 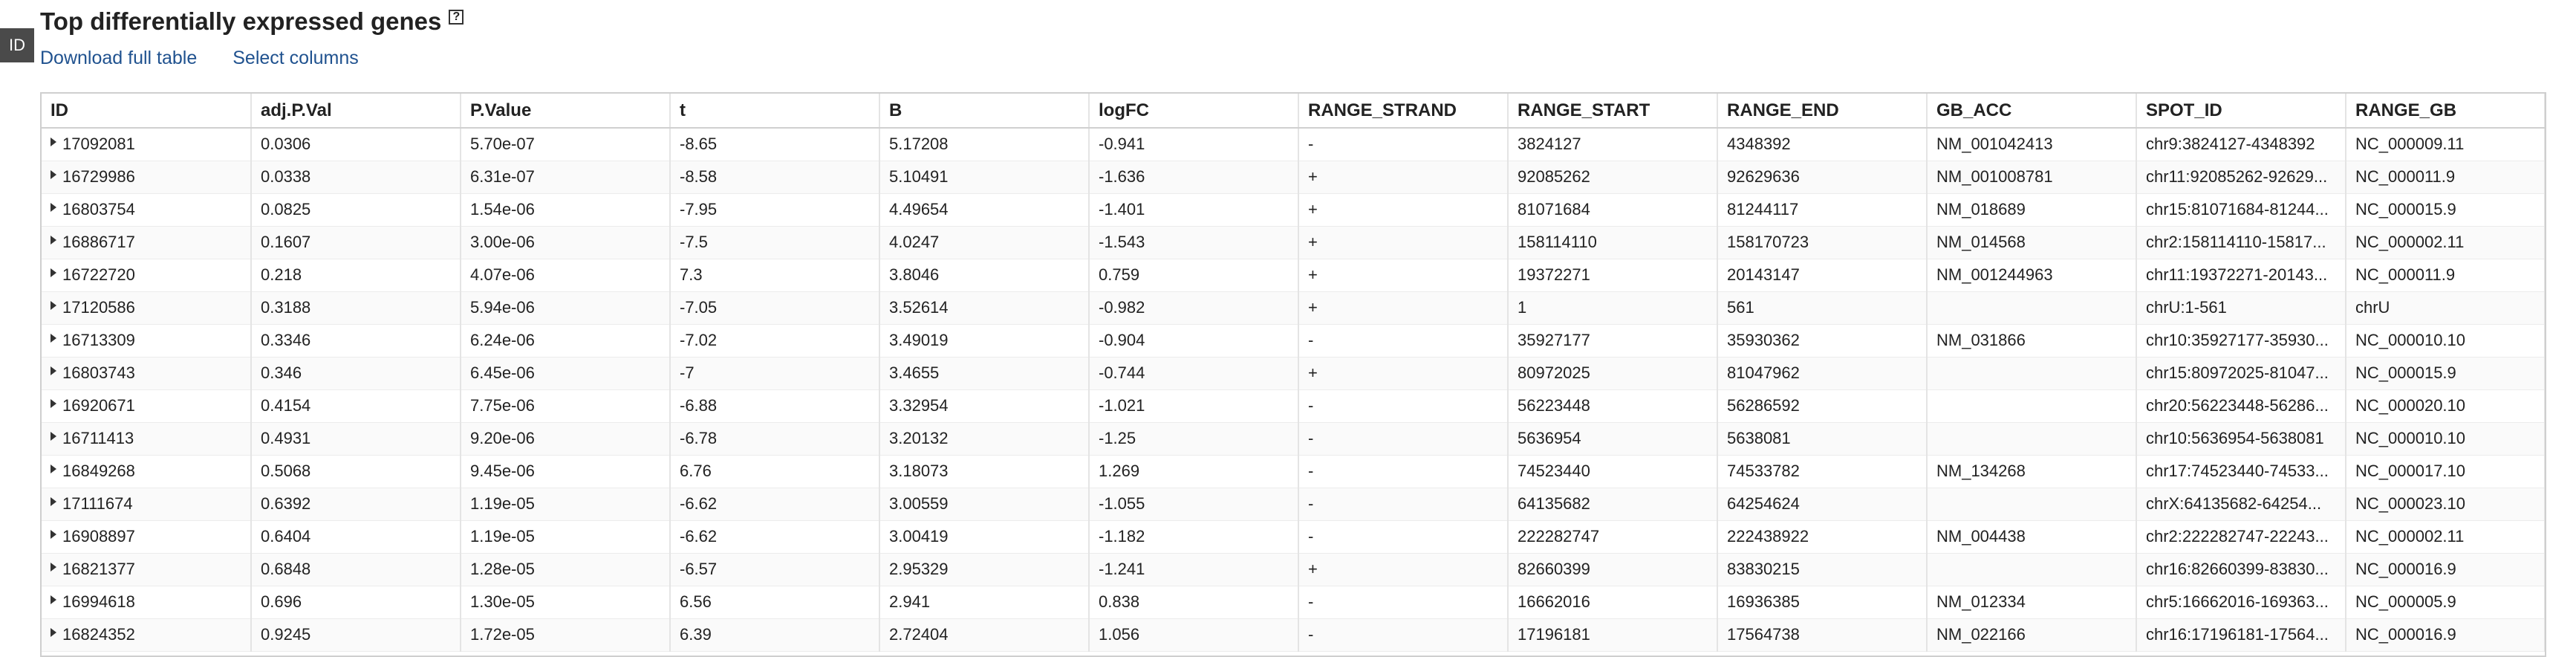 I want to click on cell-b: 3.4655, so click(x=984, y=373).